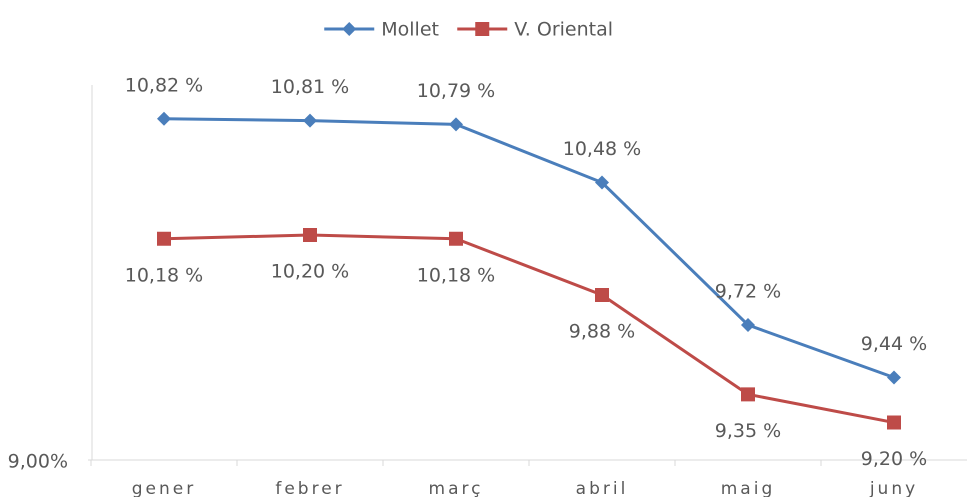  What do you see at coordinates (309, 488) in the screenshot?
I see `x-tick-label: febrer` at bounding box center [309, 488].